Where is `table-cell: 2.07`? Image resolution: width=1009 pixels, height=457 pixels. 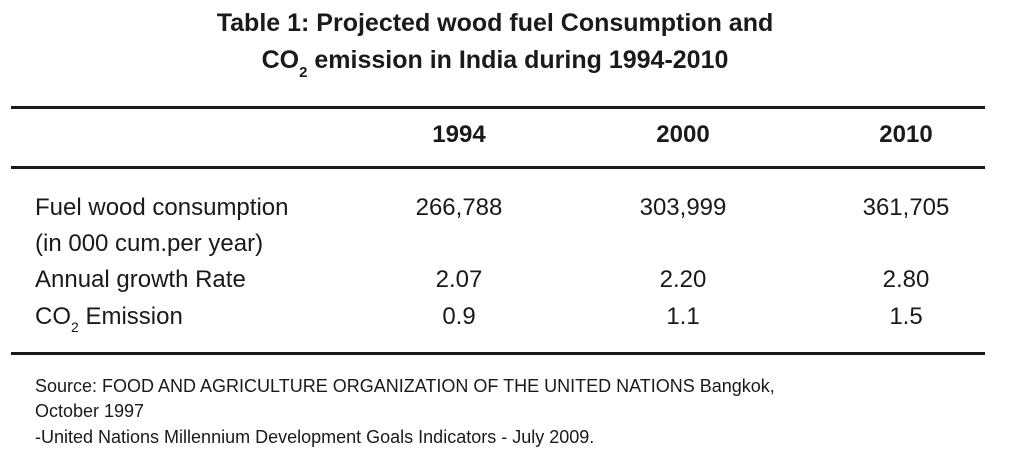
table-cell: 2.07 is located at coordinates (459, 279).